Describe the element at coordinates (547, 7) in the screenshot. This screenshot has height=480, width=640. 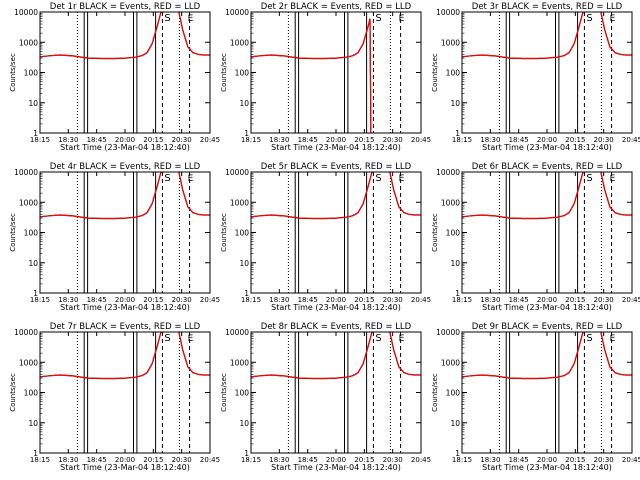
I see `panel-title: Det 3r BLACK = Events, RED = LLD` at that location.